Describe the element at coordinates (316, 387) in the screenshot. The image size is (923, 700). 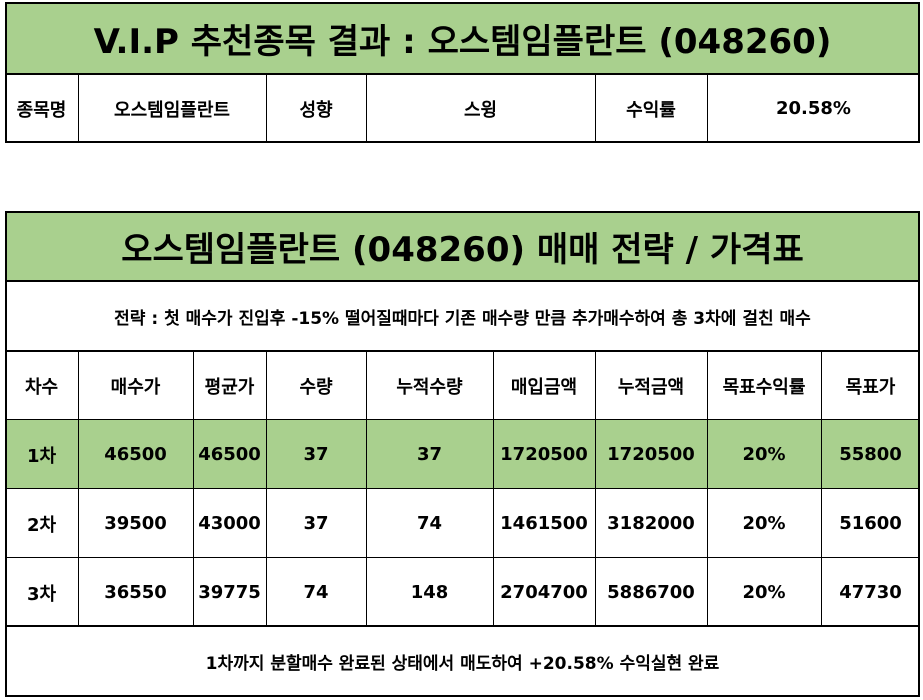
I see `header-qty: 수량` at that location.